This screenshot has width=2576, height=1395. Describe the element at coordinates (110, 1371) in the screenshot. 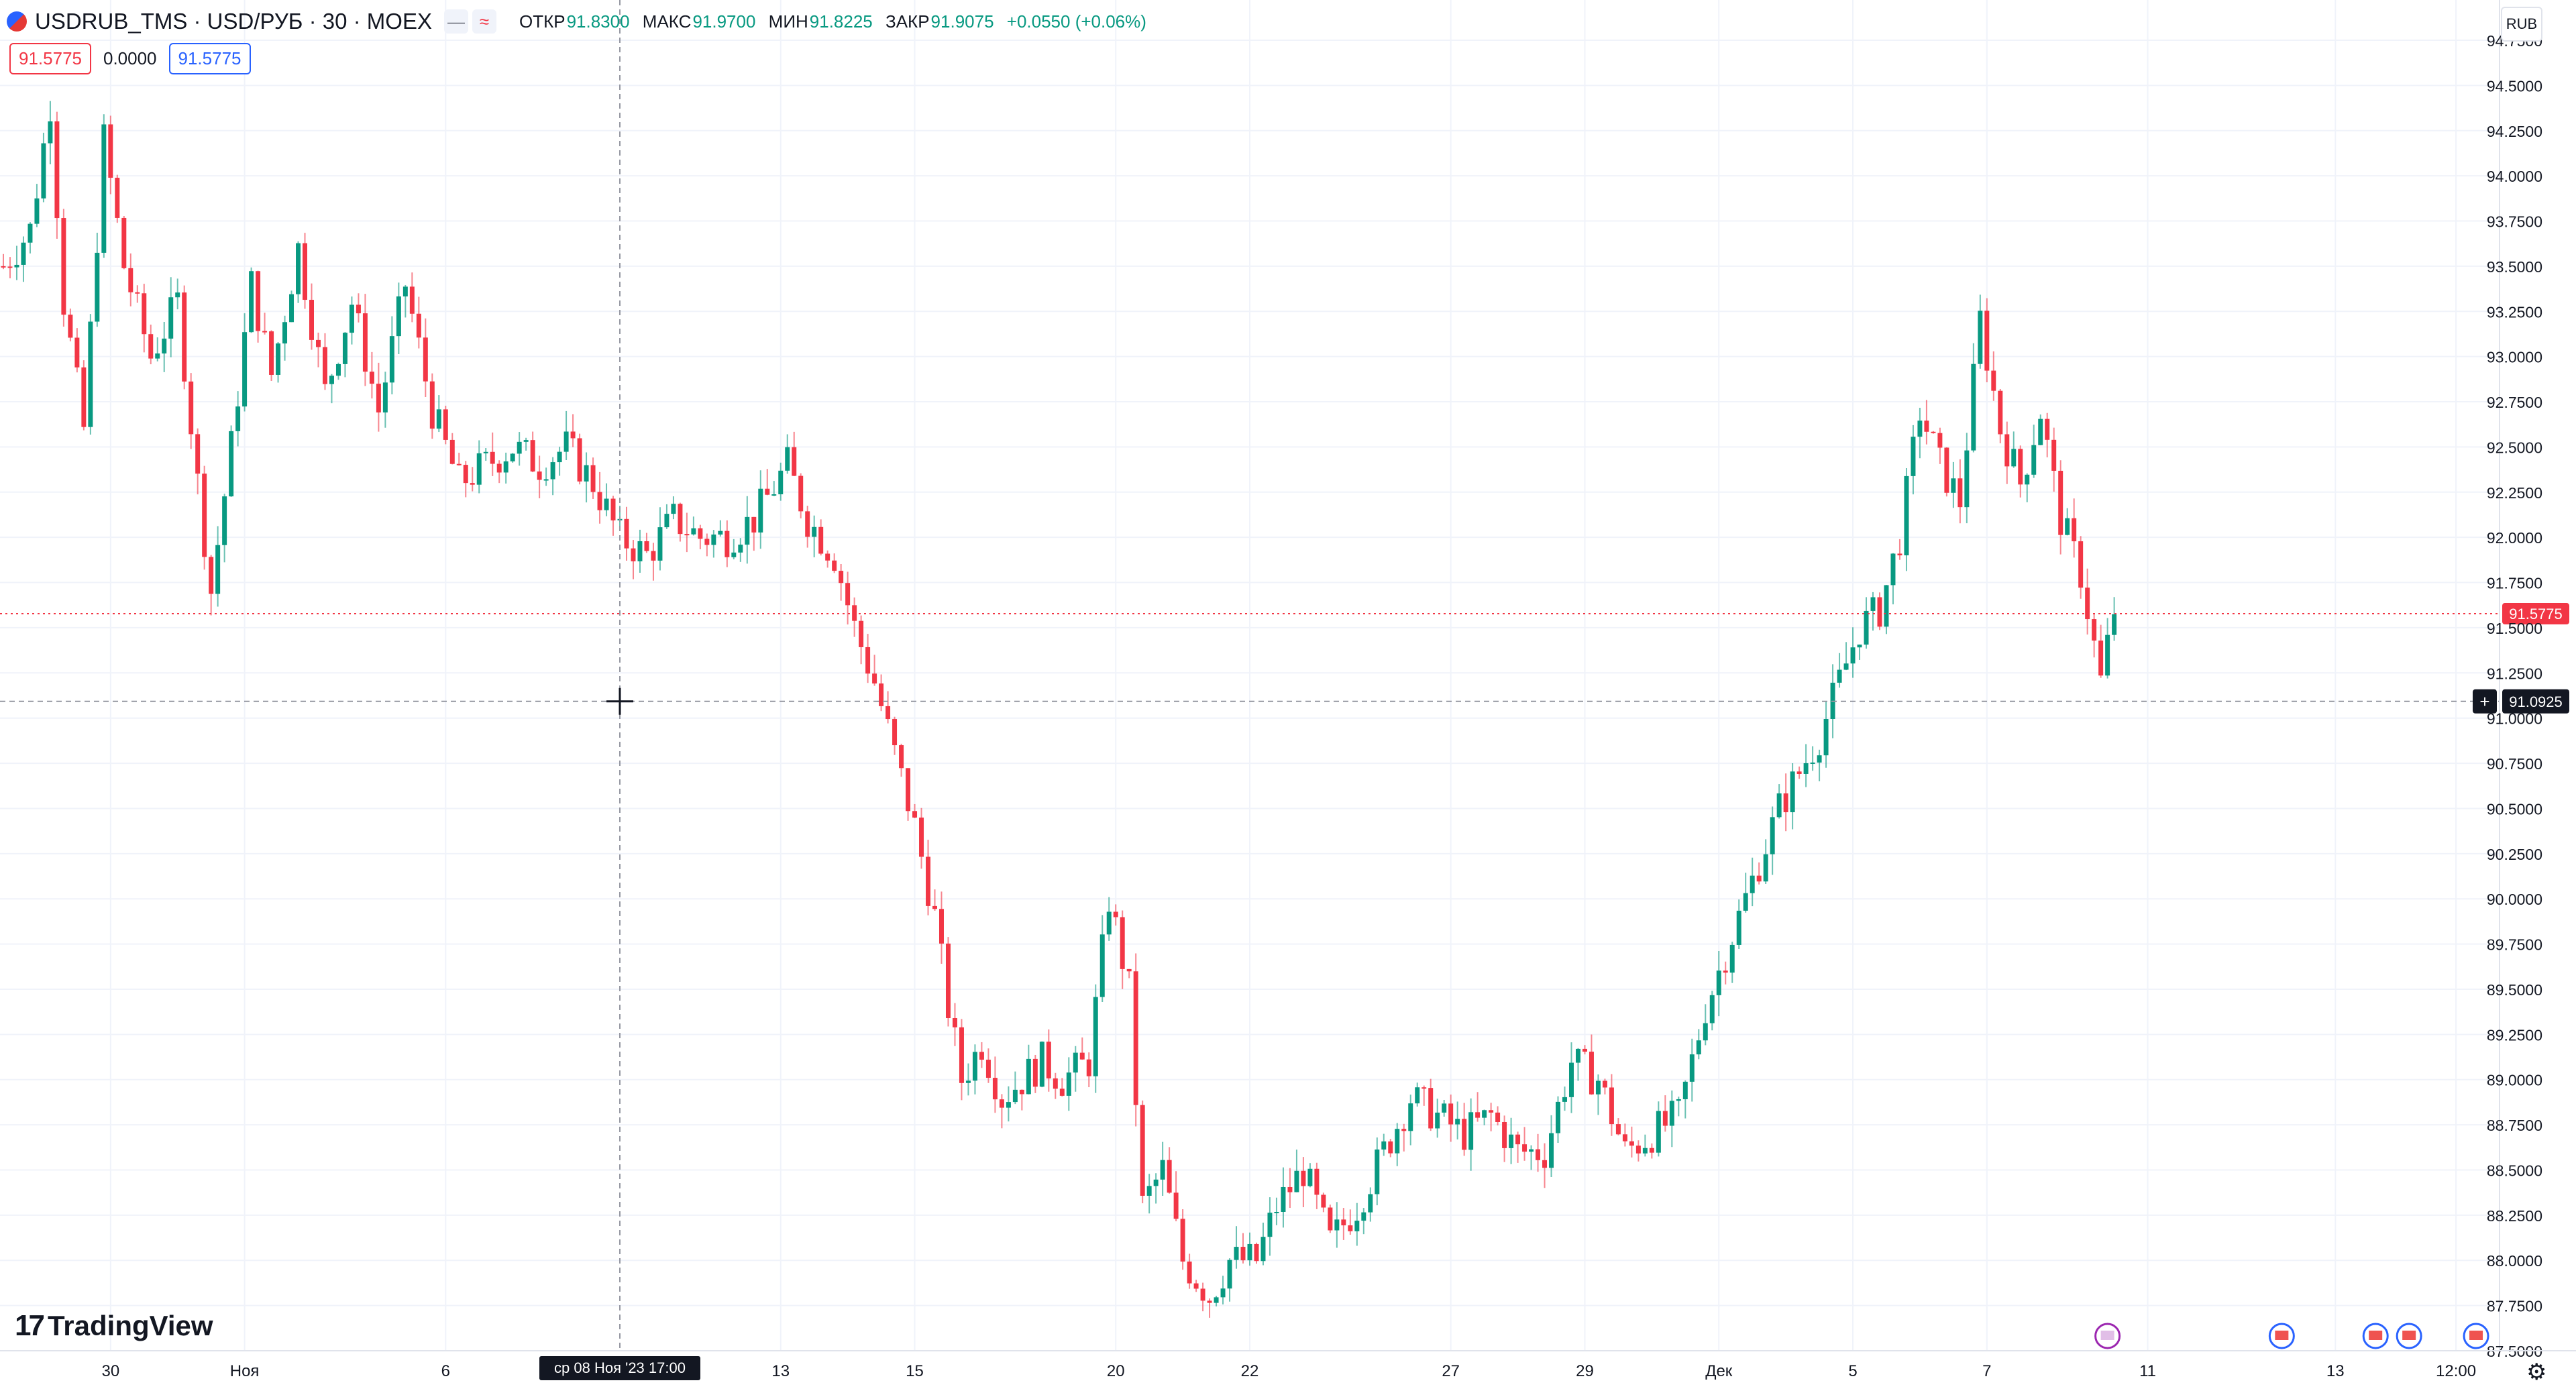

I see `time-tick-label: 30` at that location.